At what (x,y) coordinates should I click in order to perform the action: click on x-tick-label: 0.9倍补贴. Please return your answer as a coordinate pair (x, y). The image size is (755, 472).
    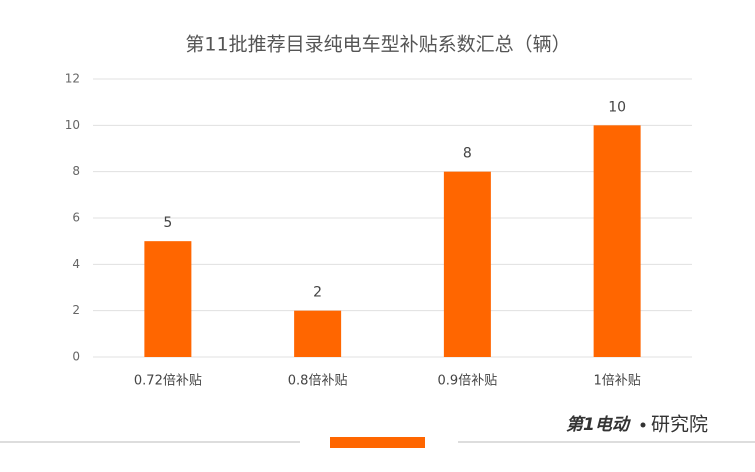
    Looking at the image, I should click on (468, 381).